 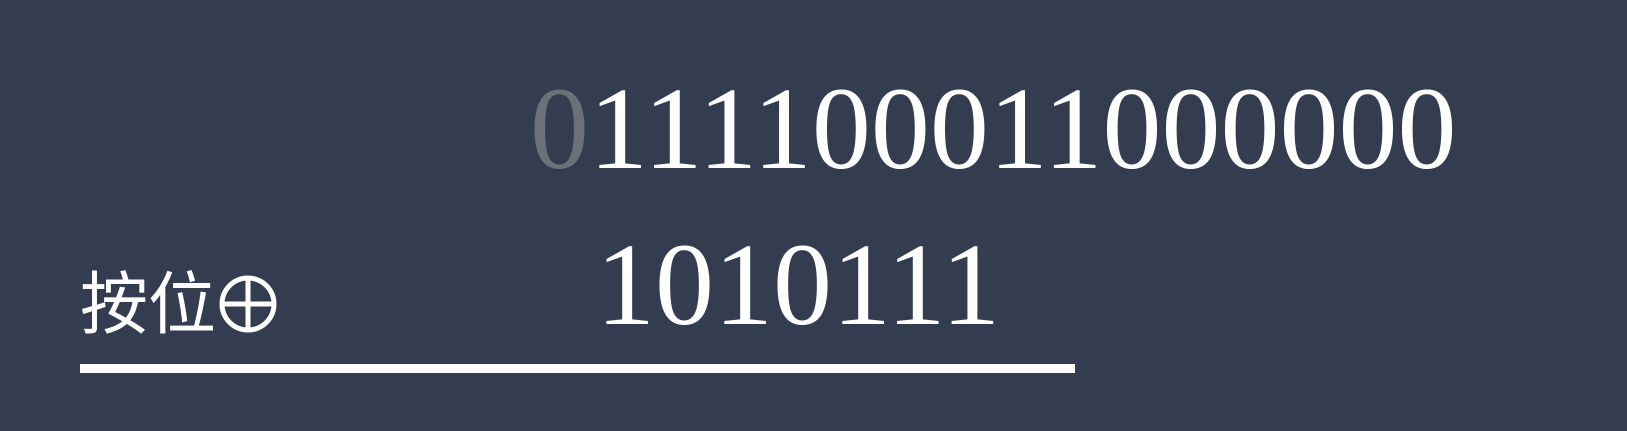 I want to click on operand-a-dim-digit: 0, so click(x=559, y=128).